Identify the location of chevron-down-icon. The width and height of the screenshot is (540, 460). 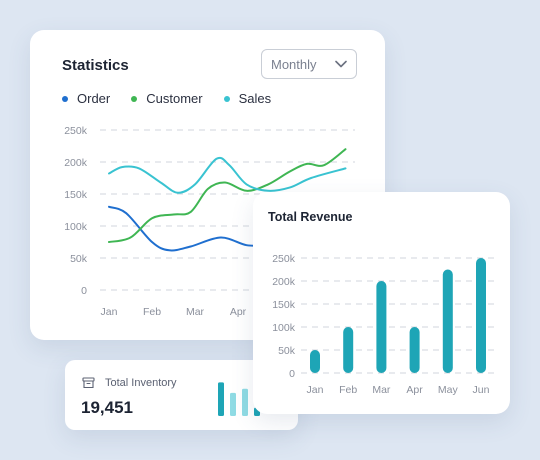
(341, 64).